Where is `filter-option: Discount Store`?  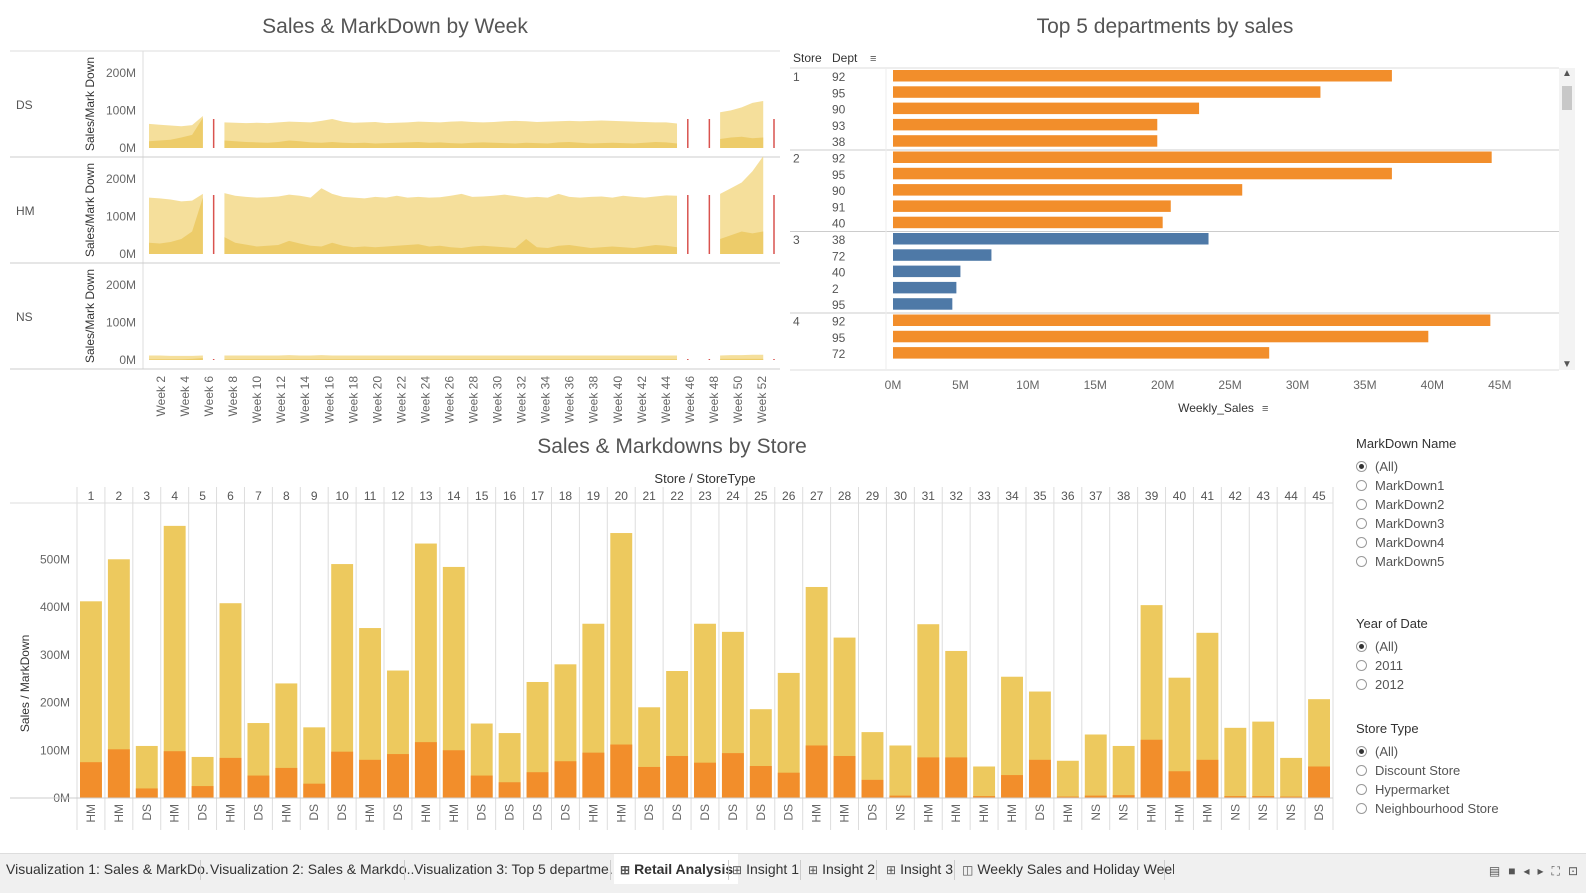
filter-option: Discount Store is located at coordinates (1427, 770).